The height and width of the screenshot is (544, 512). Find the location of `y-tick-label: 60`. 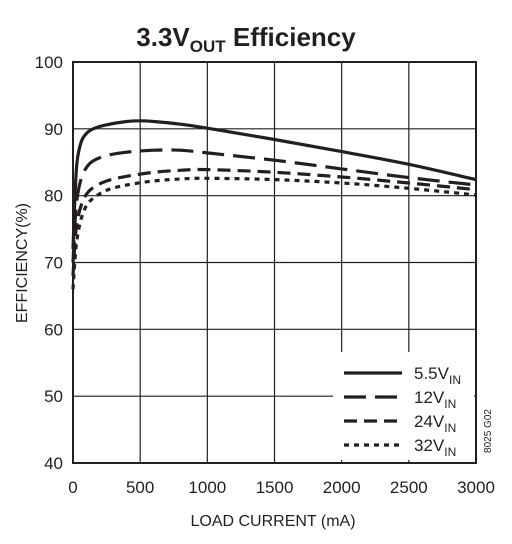

y-tick-label: 60 is located at coordinates (53, 329).